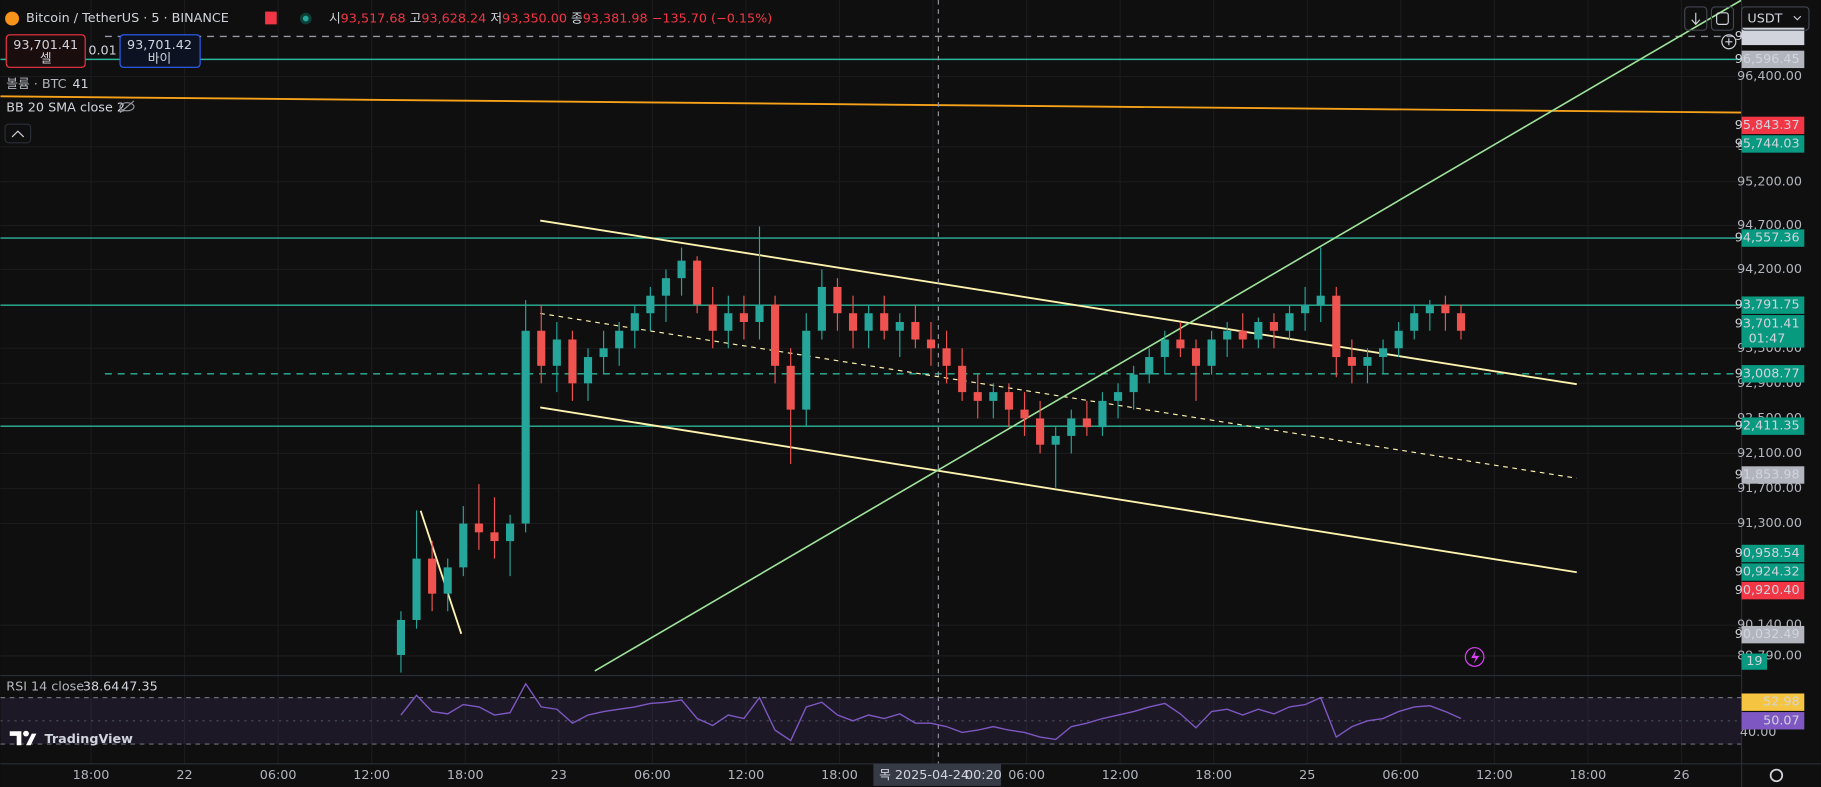 The height and width of the screenshot is (787, 1821). What do you see at coordinates (1722, 18) in the screenshot?
I see `reload-button` at bounding box center [1722, 18].